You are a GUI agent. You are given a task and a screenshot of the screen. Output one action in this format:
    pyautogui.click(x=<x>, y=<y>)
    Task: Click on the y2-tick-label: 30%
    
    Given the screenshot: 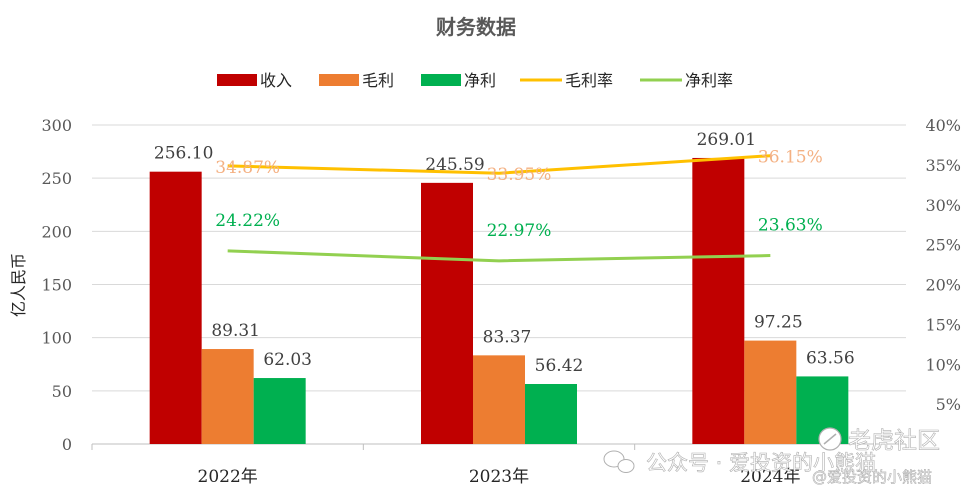 What is the action you would take?
    pyautogui.click(x=943, y=205)
    